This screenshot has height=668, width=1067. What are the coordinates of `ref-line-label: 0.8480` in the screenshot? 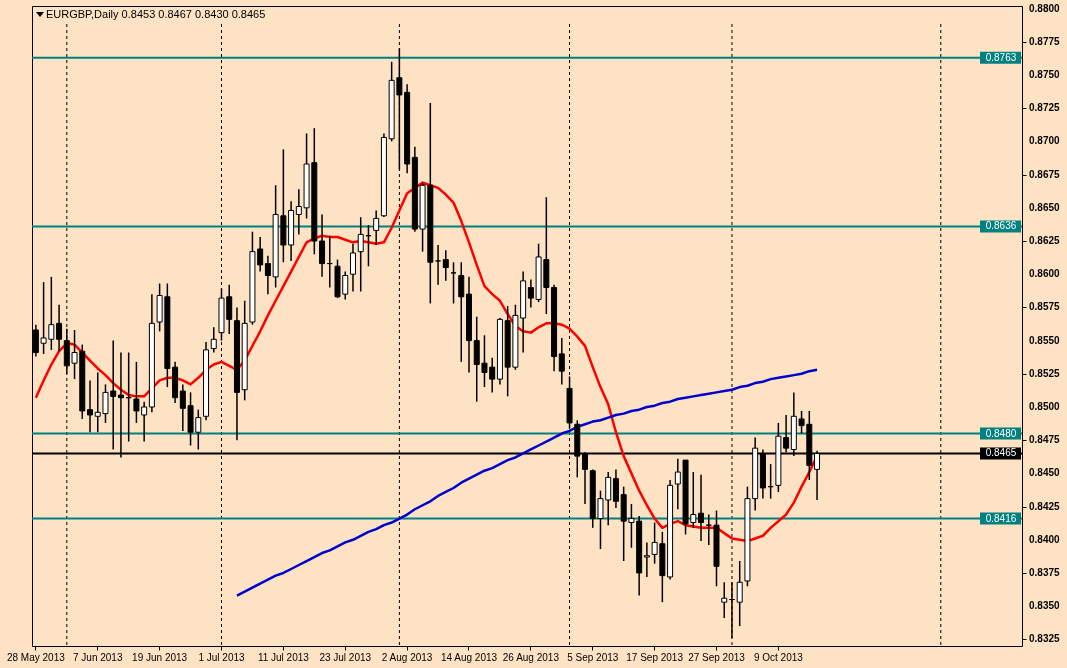 It's located at (1001, 433).